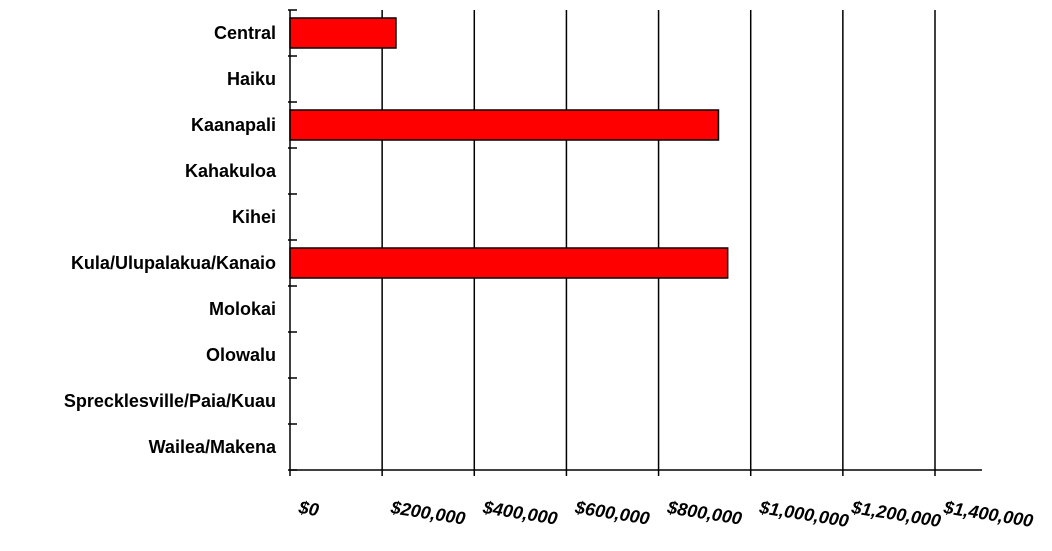  I want to click on category-label: Kahakuloa, so click(231, 171).